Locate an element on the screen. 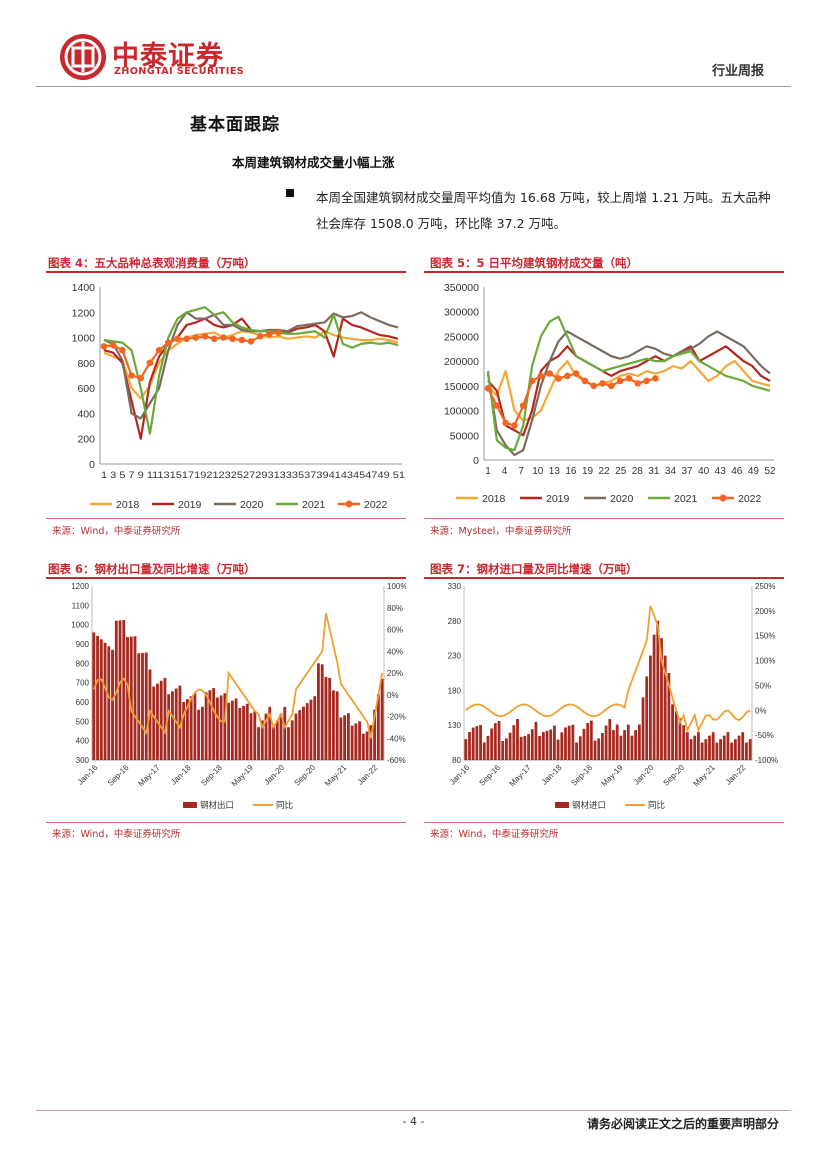 This screenshot has height=1169, width=827. header-divider is located at coordinates (413, 86).